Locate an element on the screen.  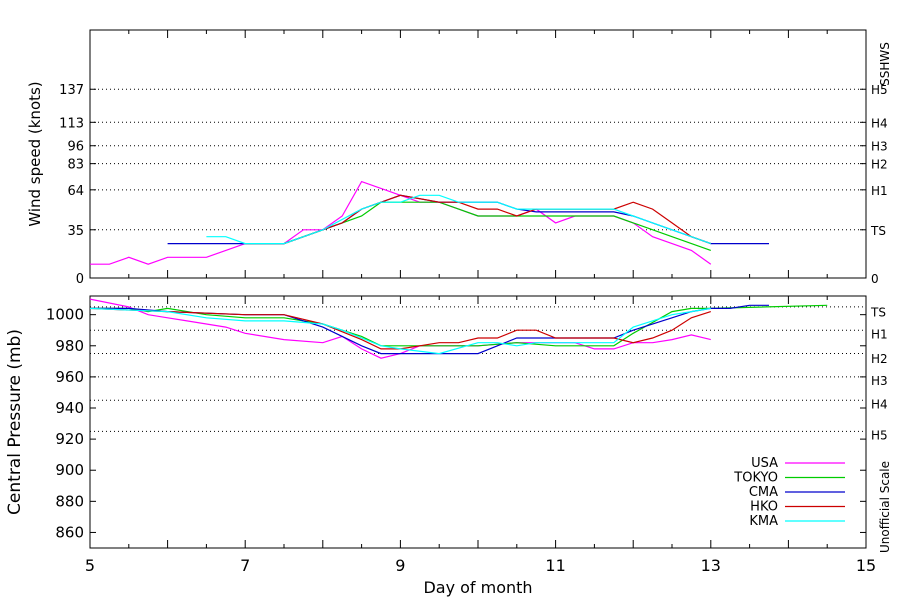
legend-label: TOKYO is located at coordinates (755, 478).